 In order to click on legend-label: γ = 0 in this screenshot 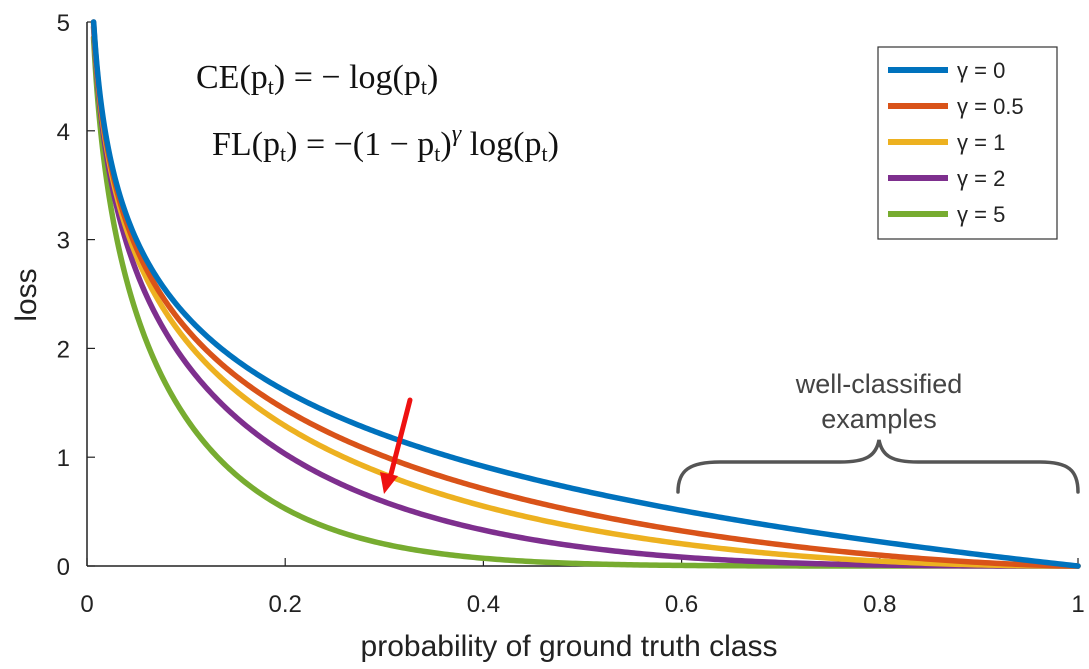, I will do `click(981, 70)`.